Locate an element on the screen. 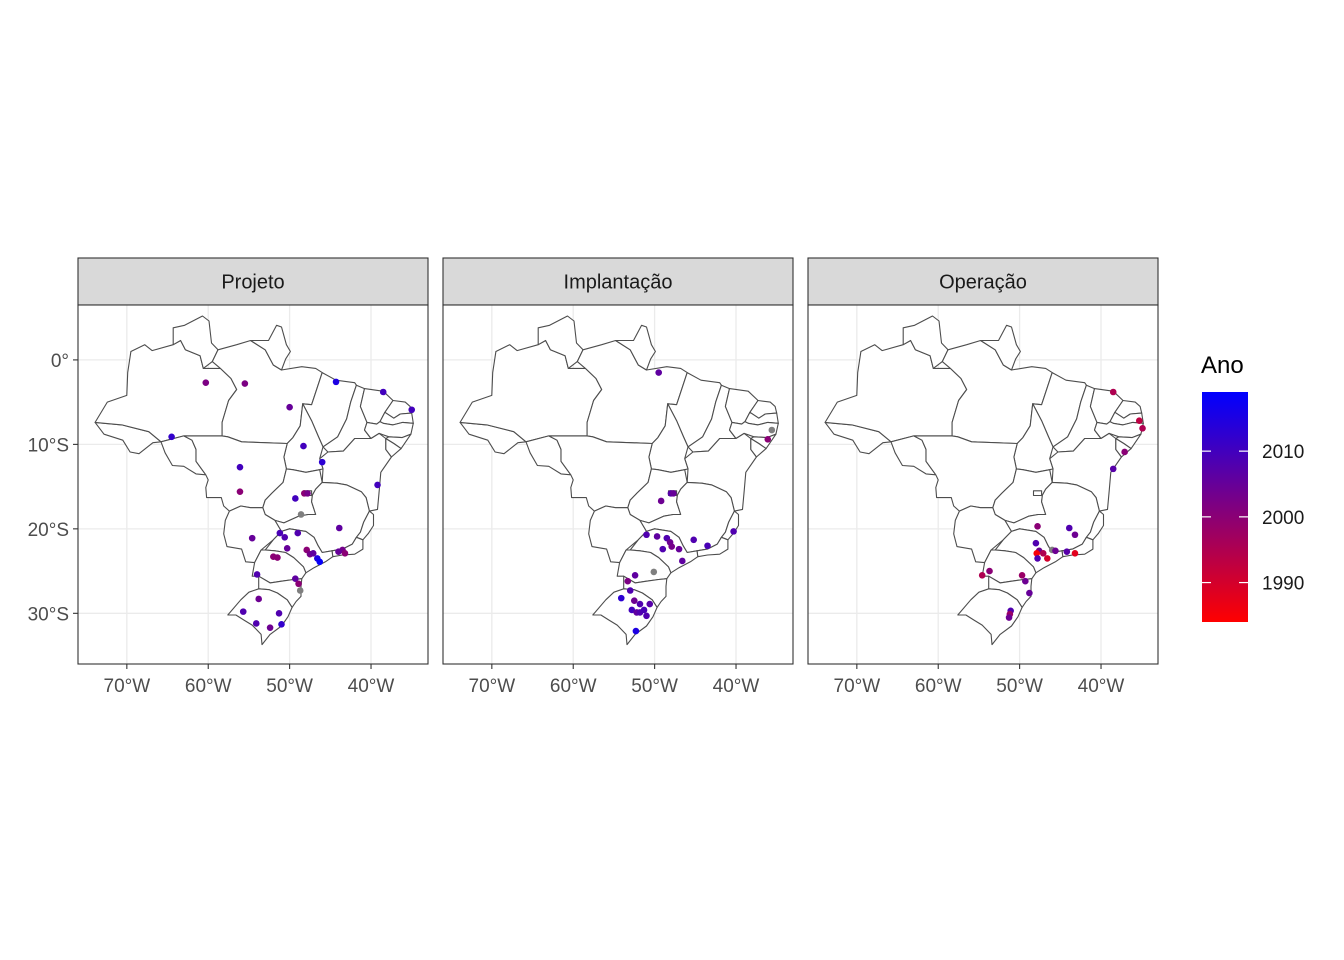 This screenshot has height=960, width=1344. map-panel: Implantação 70°W 60°W 50°W 40°W is located at coordinates (618, 477).